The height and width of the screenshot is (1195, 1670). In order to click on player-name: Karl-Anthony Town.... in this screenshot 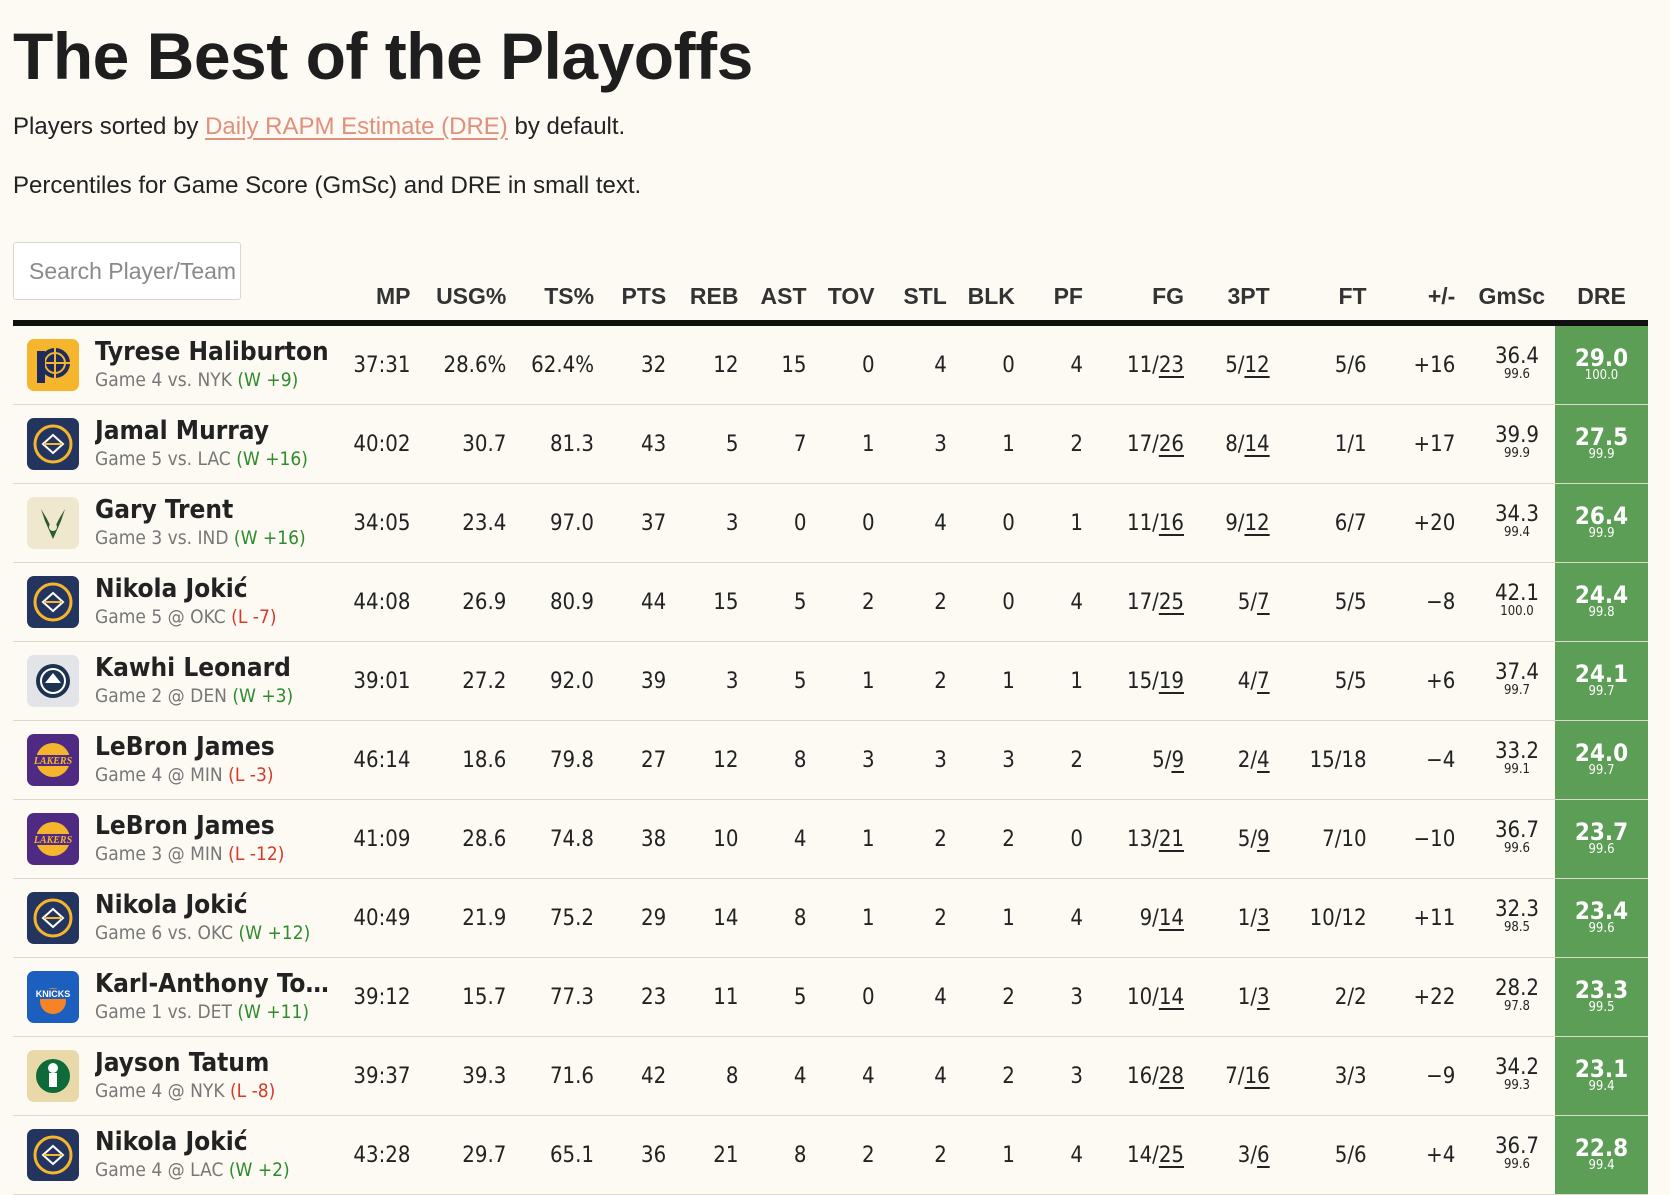, I will do `click(215, 984)`.